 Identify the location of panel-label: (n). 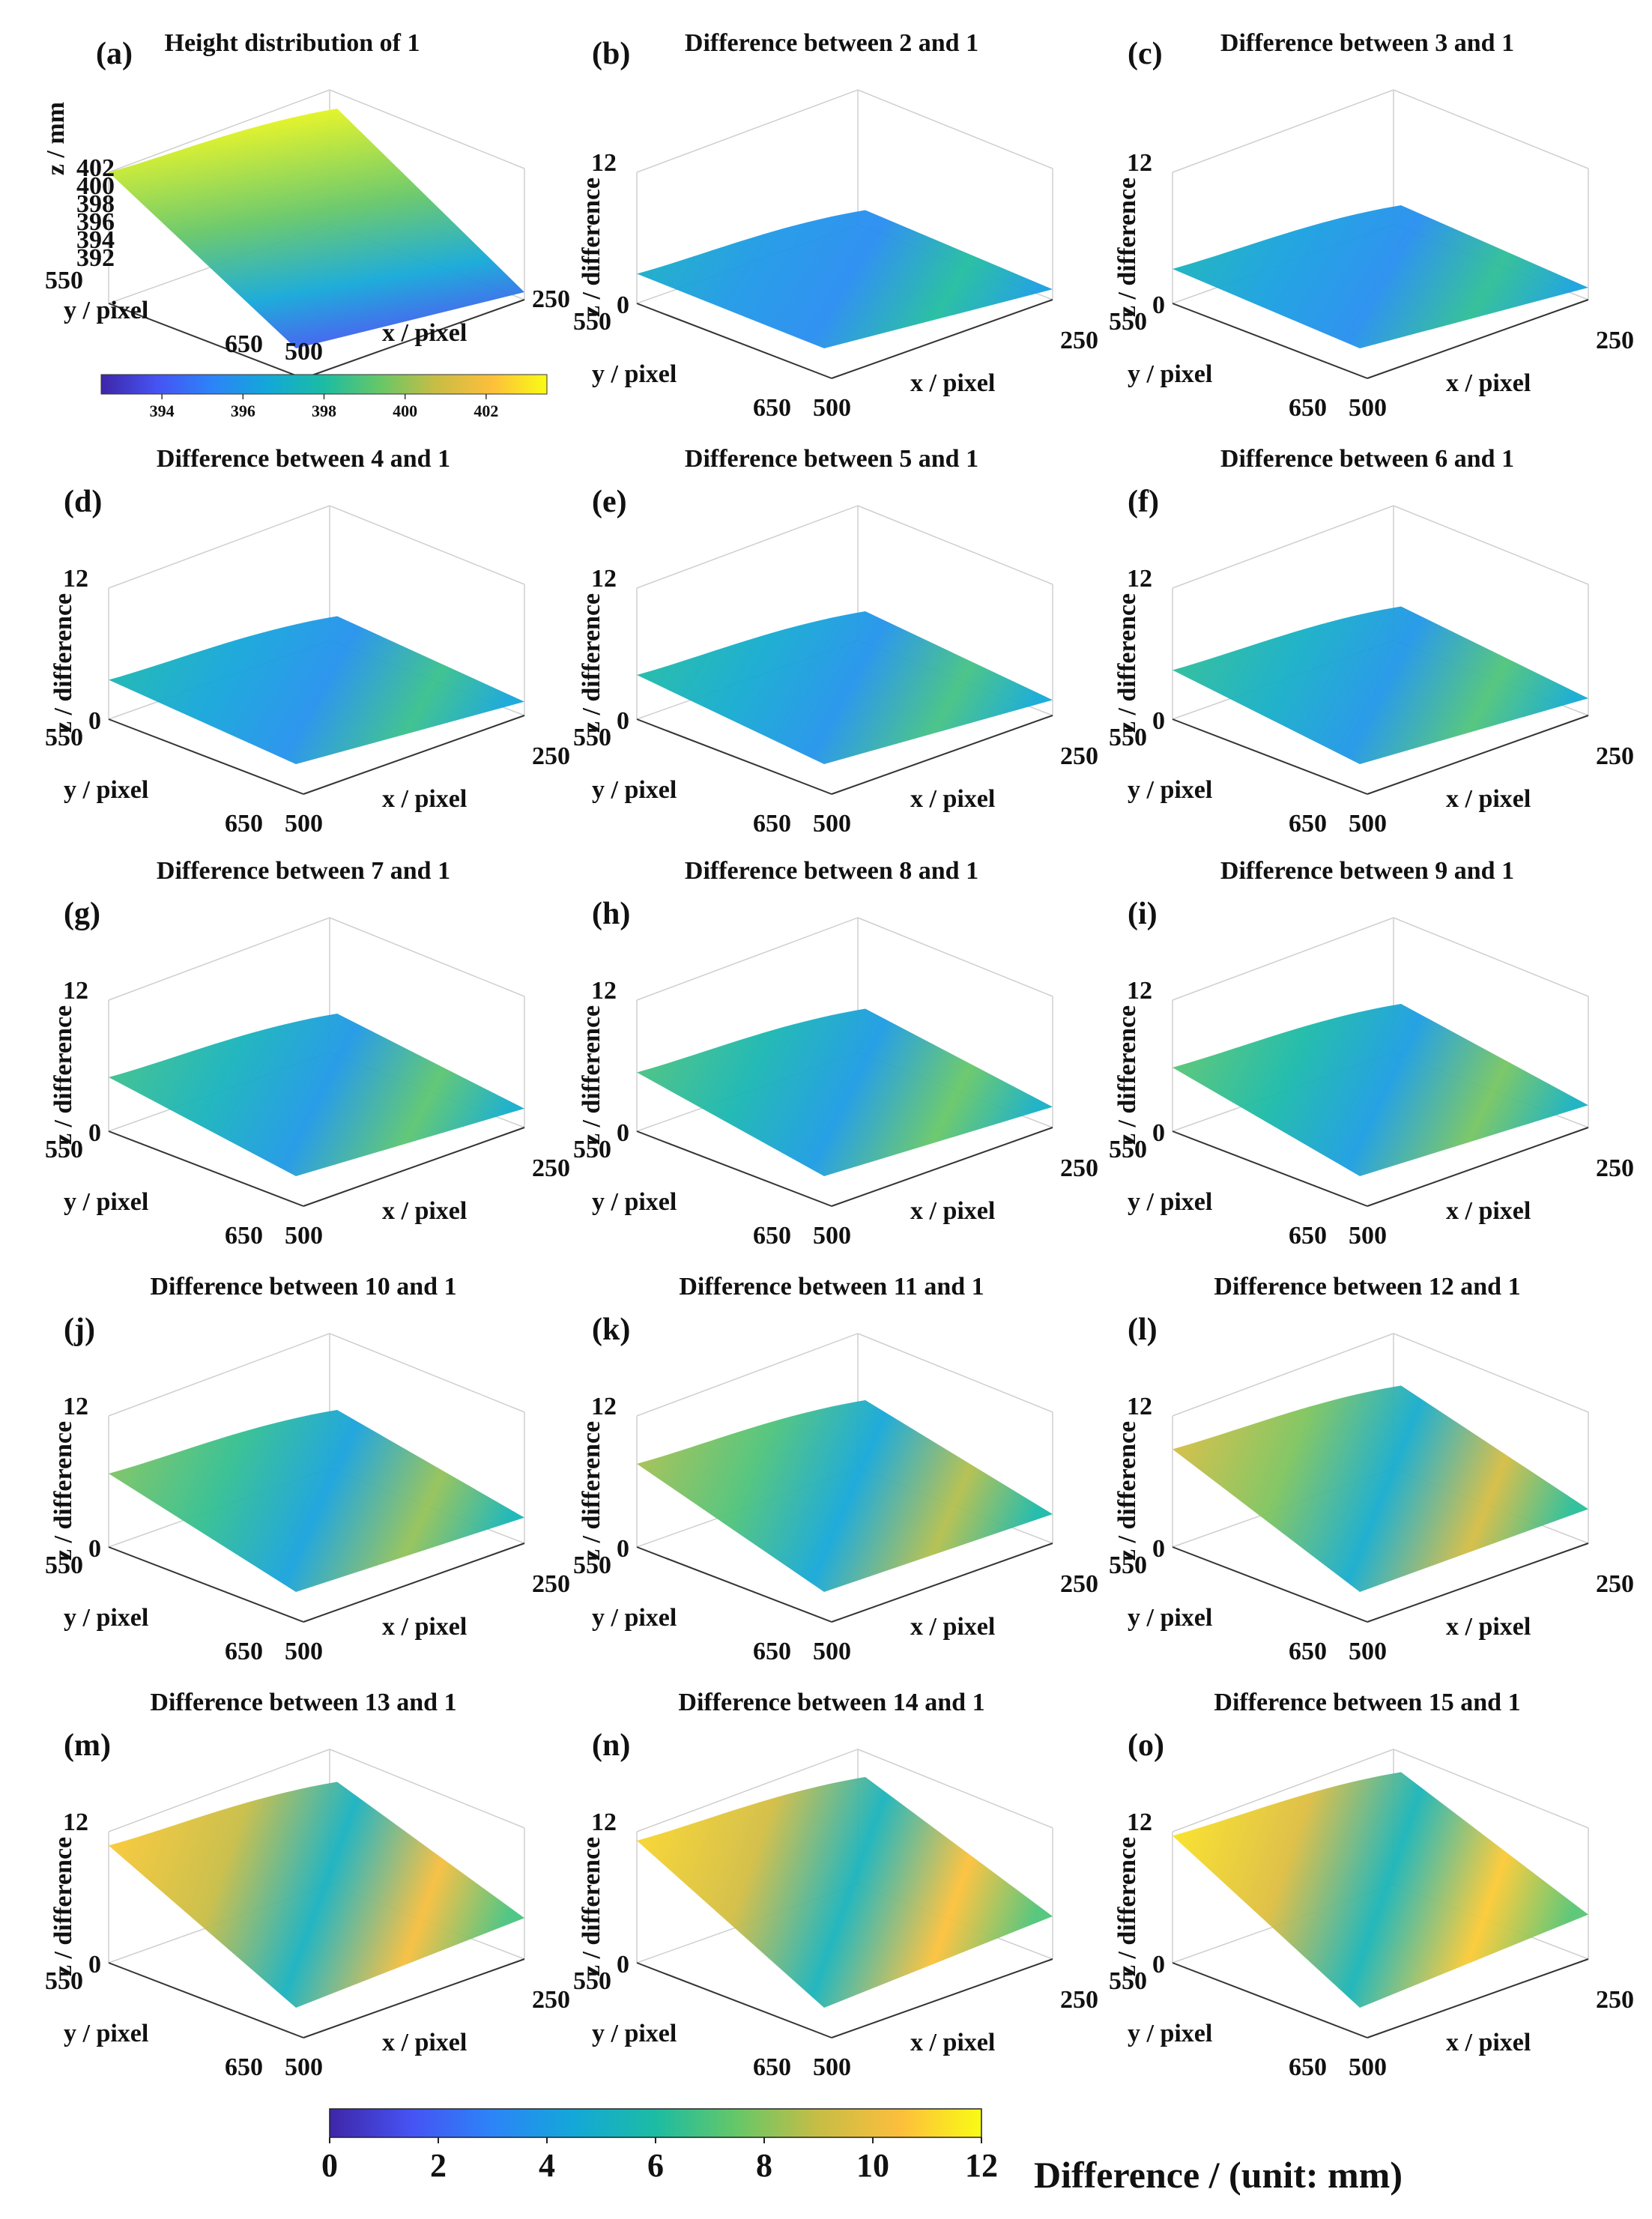
(611, 1745).